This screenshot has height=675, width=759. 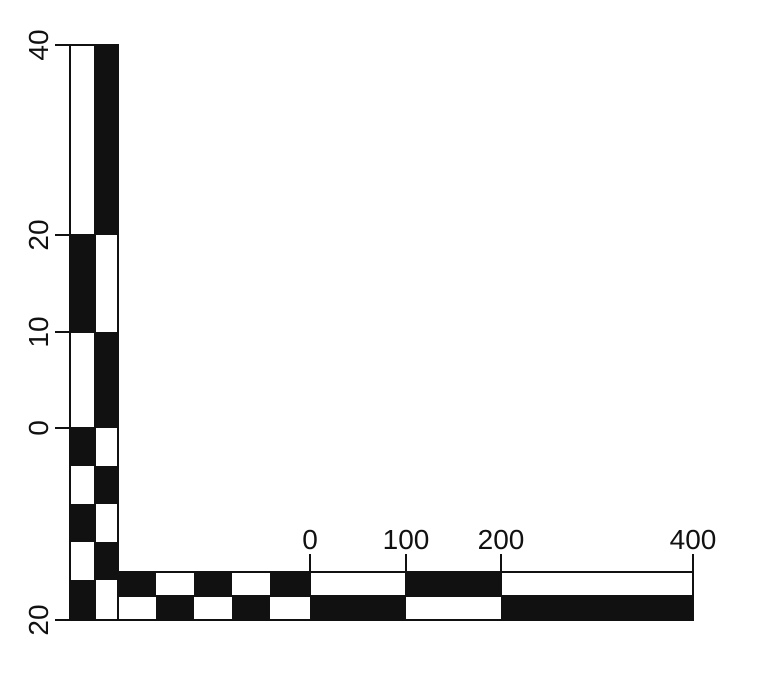 I want to click on horizontal-scale-bar, so click(x=405, y=587).